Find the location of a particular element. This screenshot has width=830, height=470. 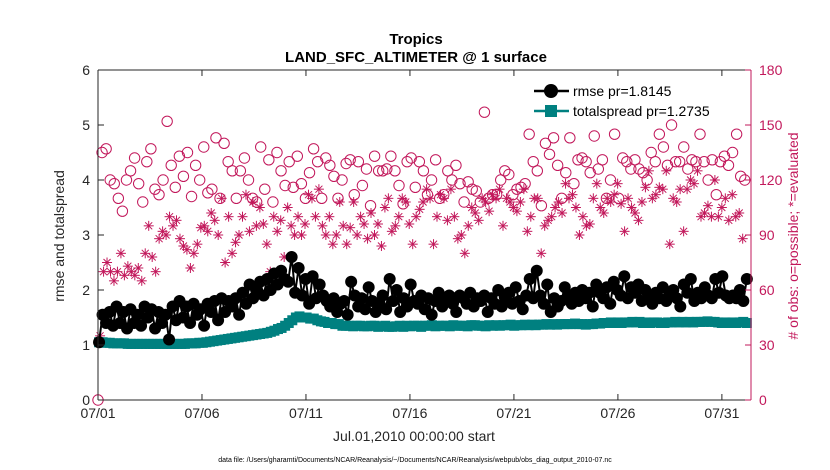

y-right-tick-label: 120 is located at coordinates (771, 180).